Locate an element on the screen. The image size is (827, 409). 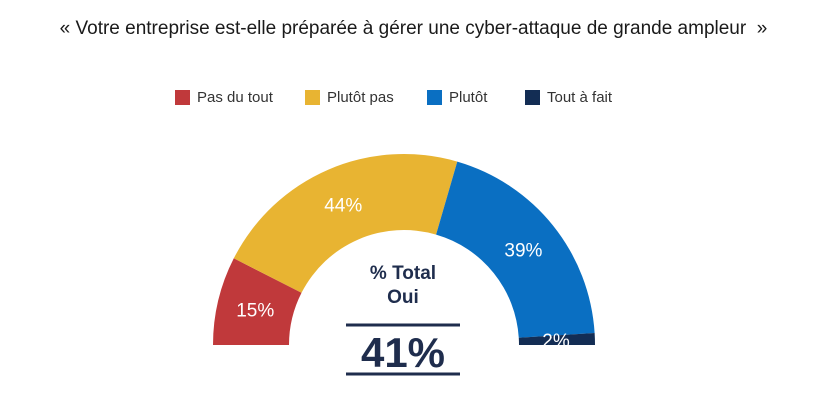
legend-label-plutot: Plutôt is located at coordinates (468, 97).